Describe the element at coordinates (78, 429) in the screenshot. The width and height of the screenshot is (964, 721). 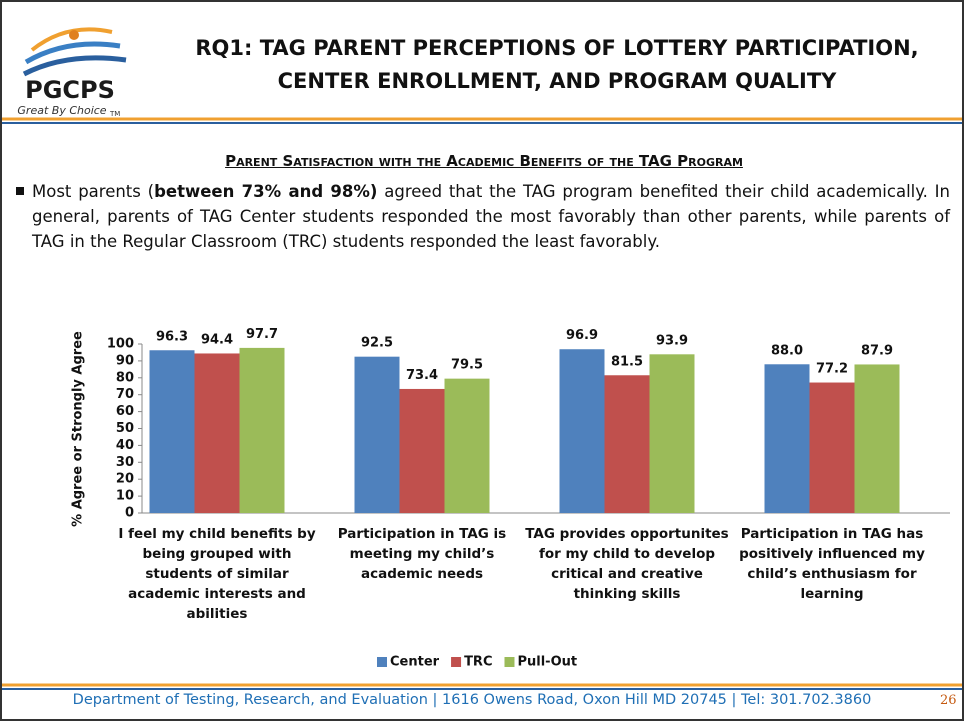
I see `y-axis-label: % Agree or Strongly Agree` at that location.